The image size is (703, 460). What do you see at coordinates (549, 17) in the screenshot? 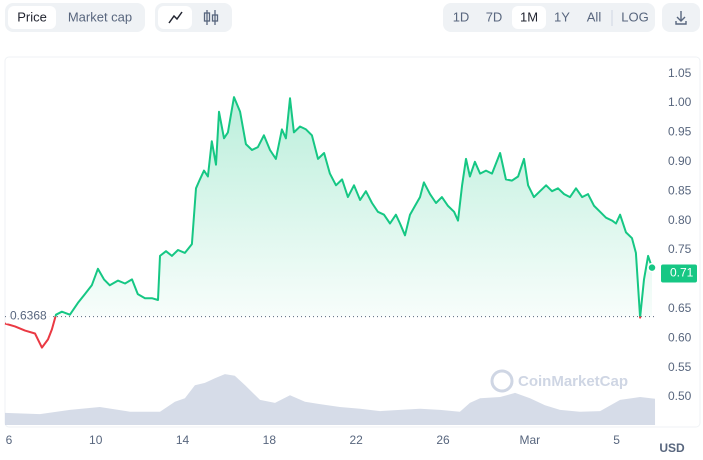
I see `range-group` at bounding box center [549, 17].